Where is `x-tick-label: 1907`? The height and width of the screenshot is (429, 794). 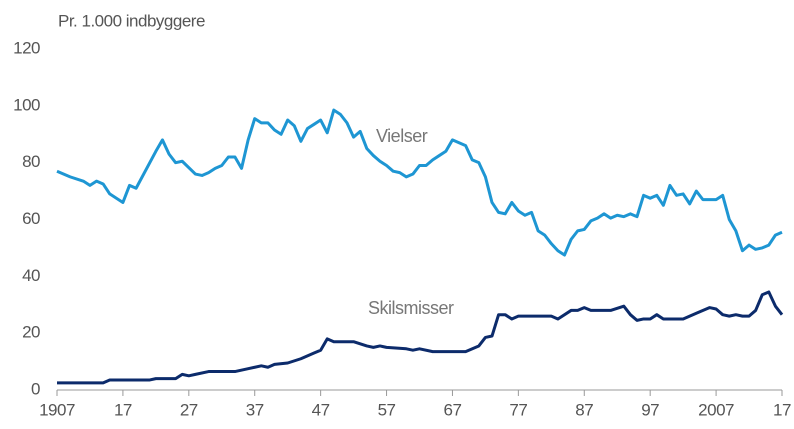
x-tick-label: 1907 is located at coordinates (57, 409).